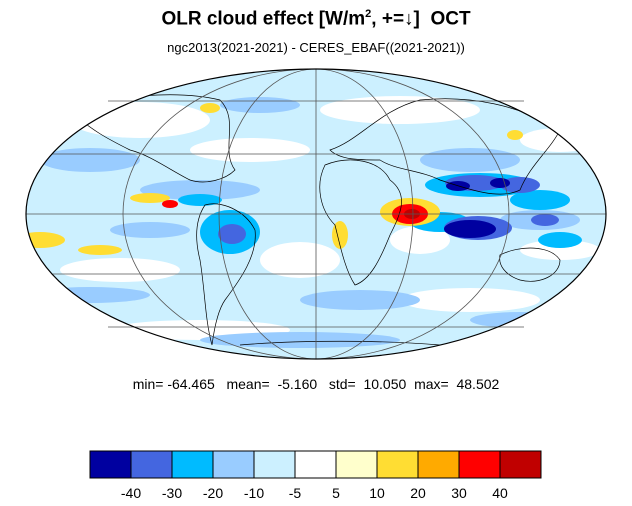  What do you see at coordinates (368, 14) in the screenshot?
I see `title-superscript: 2` at bounding box center [368, 14].